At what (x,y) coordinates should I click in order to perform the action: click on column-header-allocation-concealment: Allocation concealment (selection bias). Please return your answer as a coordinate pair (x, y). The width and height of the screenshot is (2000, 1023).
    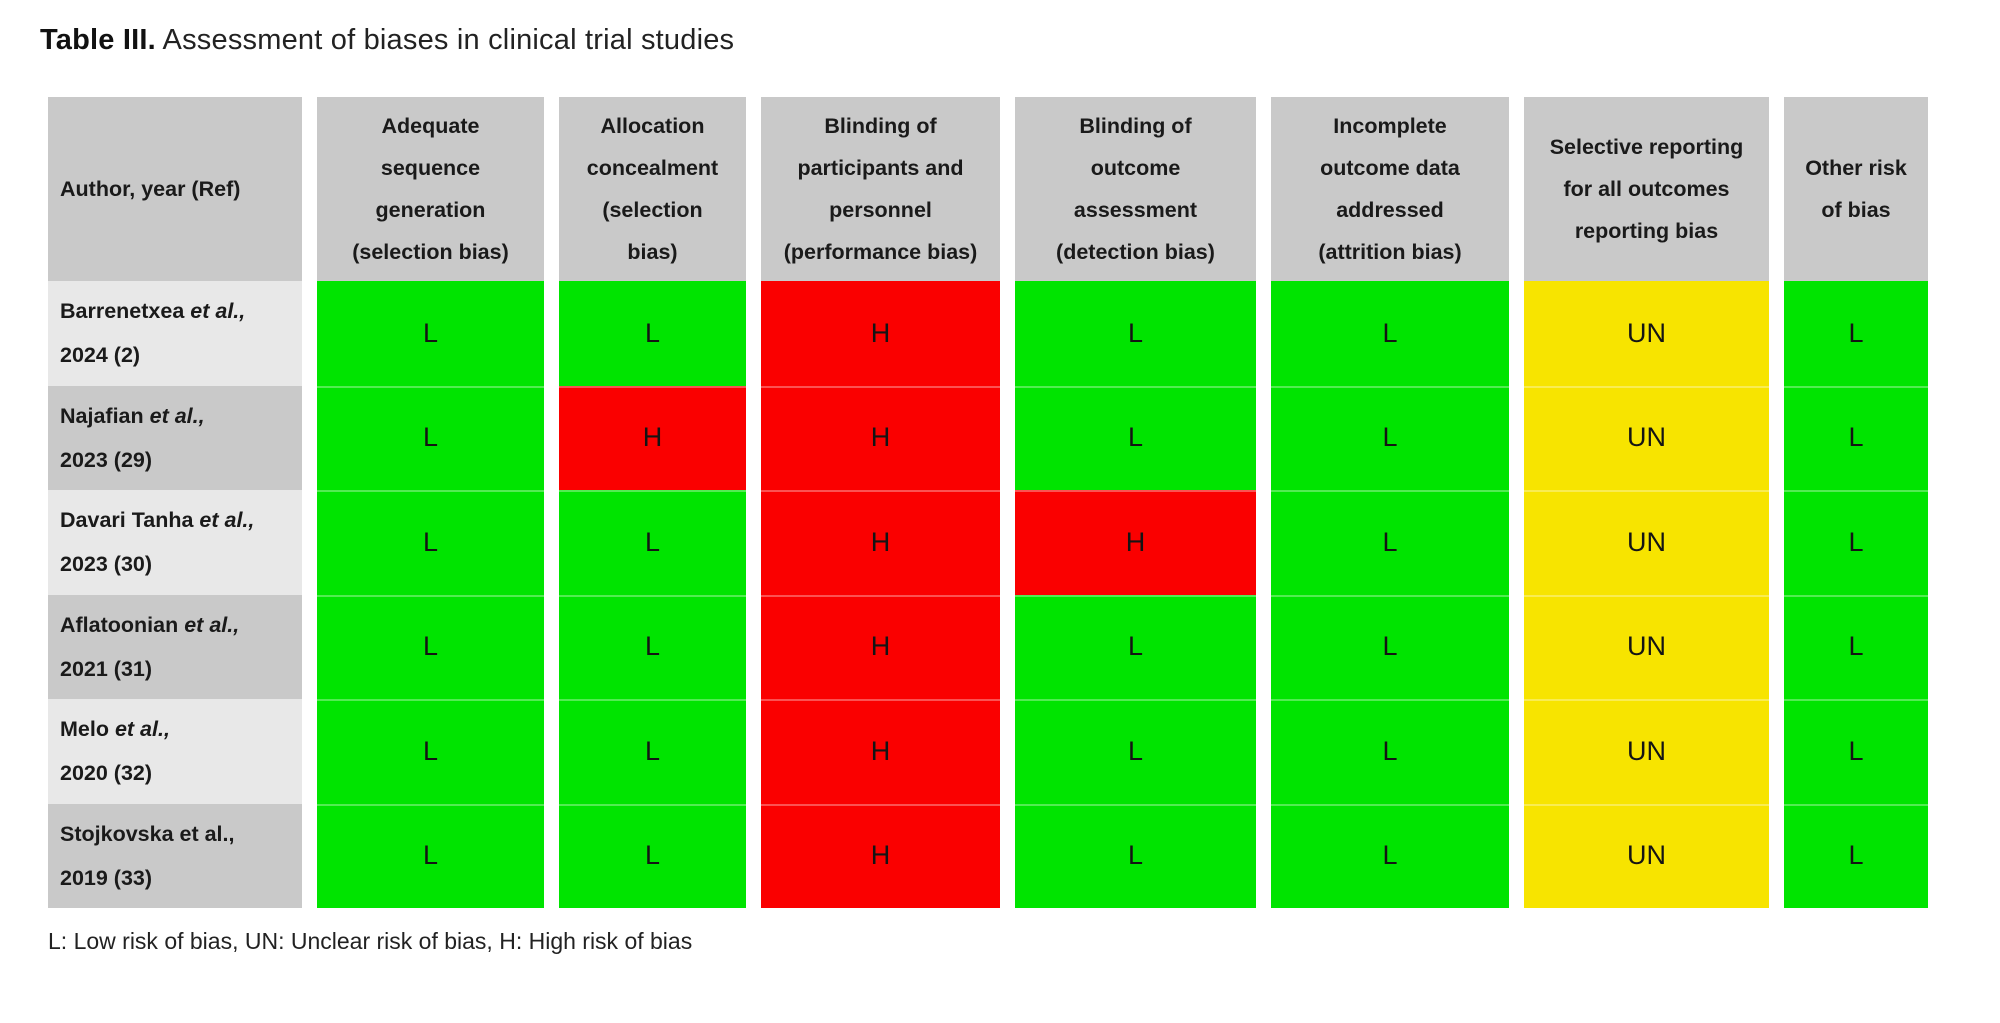
    Looking at the image, I should click on (652, 189).